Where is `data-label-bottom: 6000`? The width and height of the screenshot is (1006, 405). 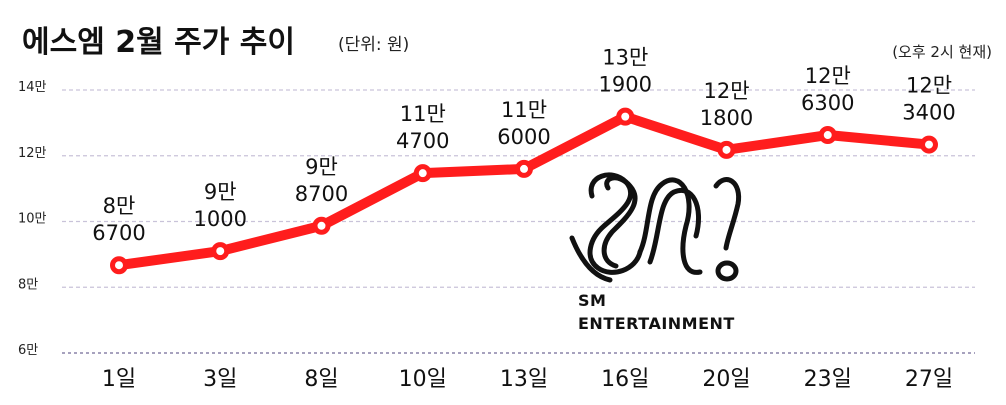 data-label-bottom: 6000 is located at coordinates (523, 137).